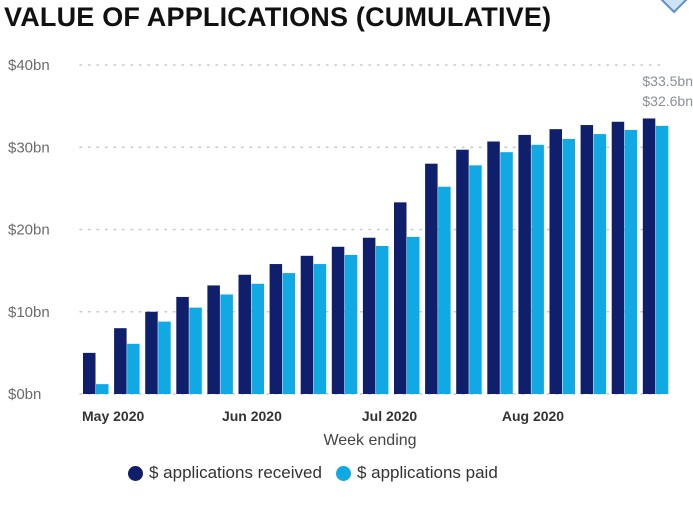  Describe the element at coordinates (667, 81) in the screenshot. I see `data-label-received: $33.5bn` at that location.